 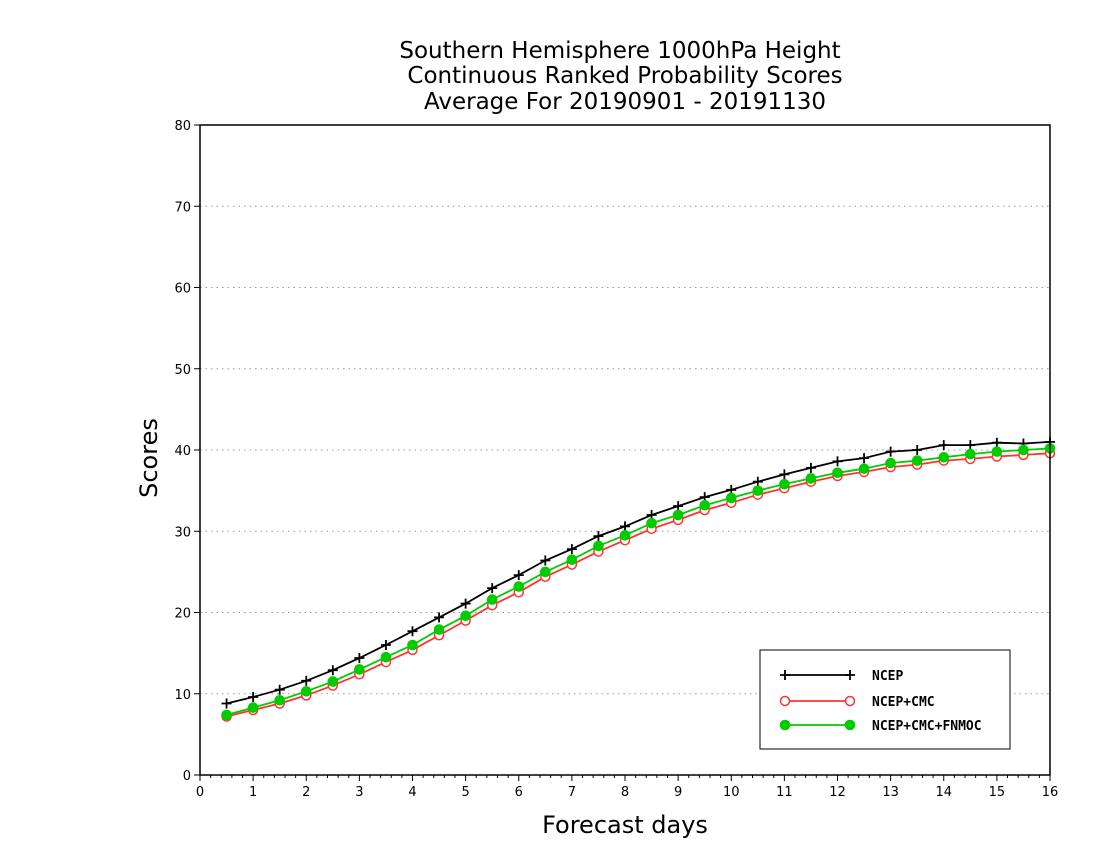 I want to click on x-tick-label: 0, so click(x=200, y=792).